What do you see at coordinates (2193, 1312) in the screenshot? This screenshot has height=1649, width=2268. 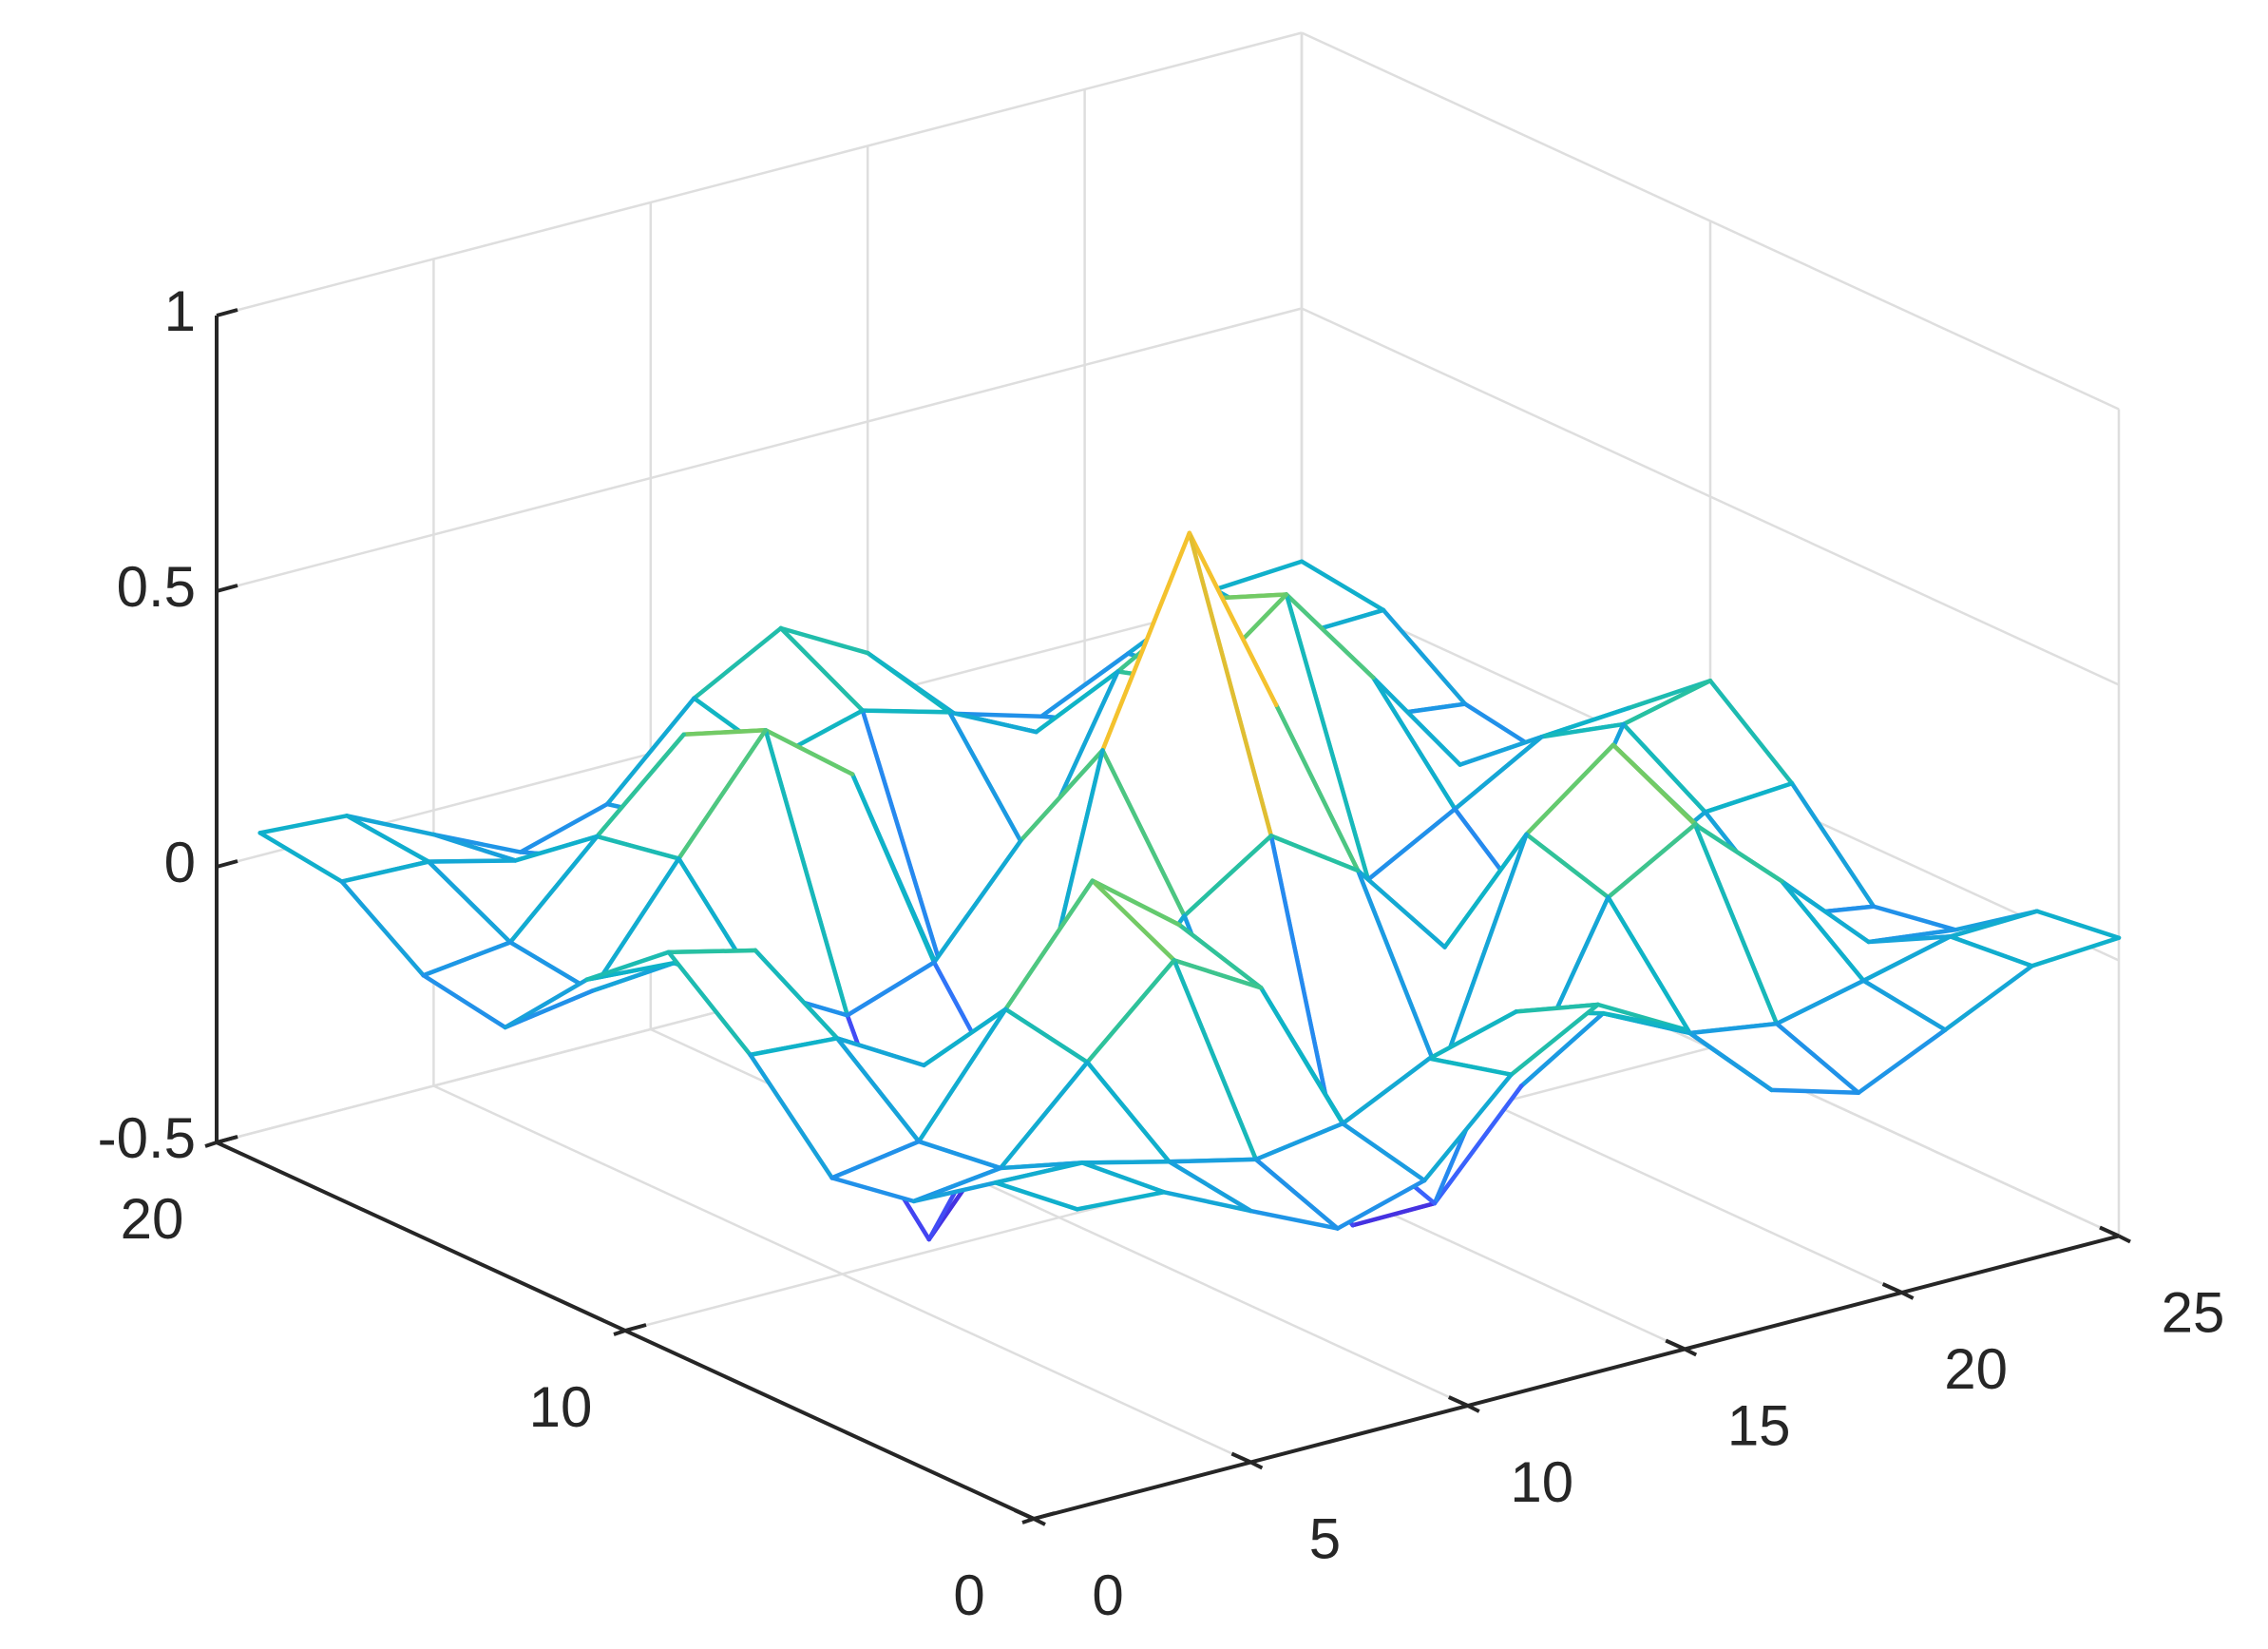 I see `x-tick-label: 25` at bounding box center [2193, 1312].